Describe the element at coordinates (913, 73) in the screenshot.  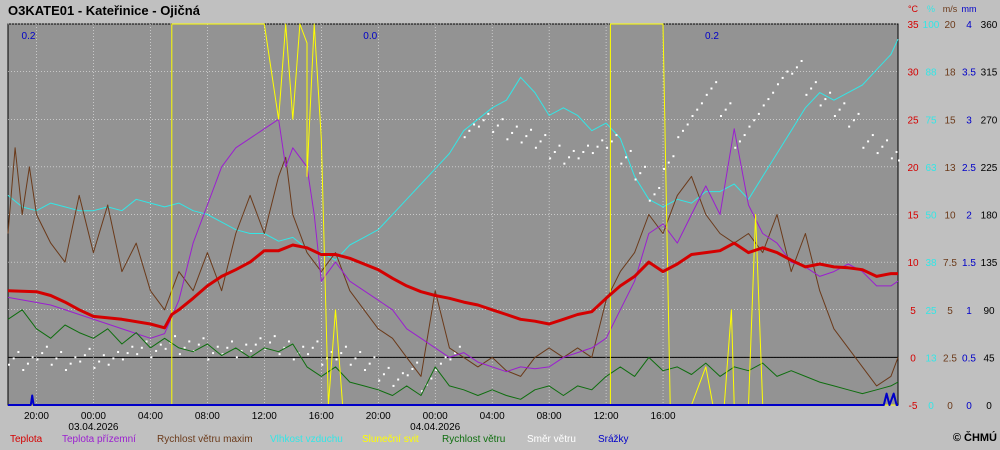
I see `axis-tick-label: 30` at that location.